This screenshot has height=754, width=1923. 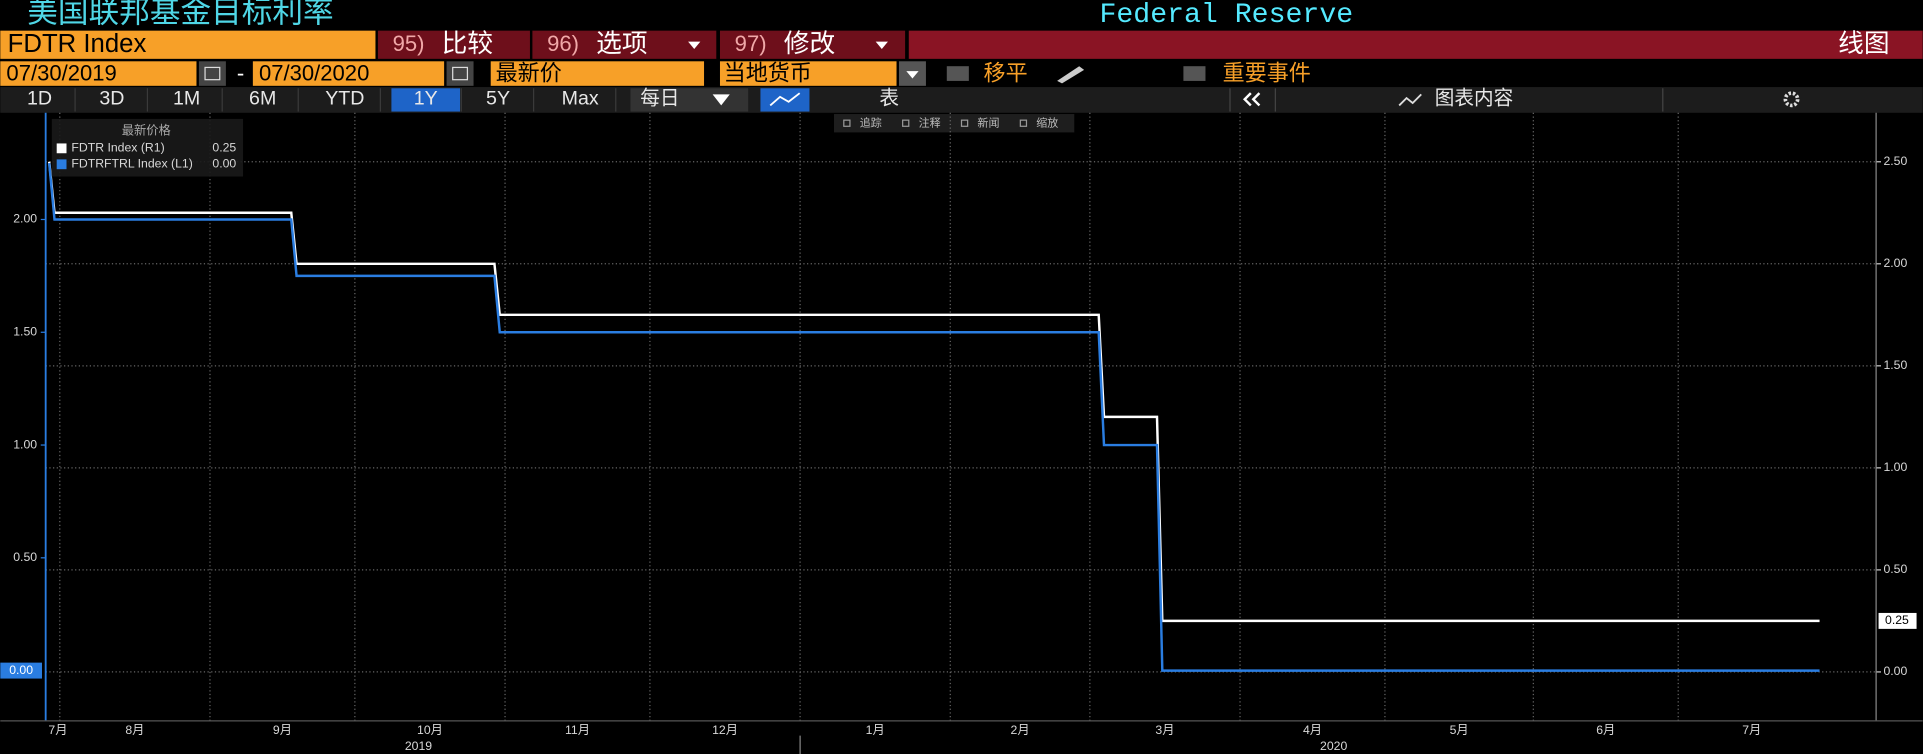 I want to click on range-tab: 1M, so click(x=186, y=98).